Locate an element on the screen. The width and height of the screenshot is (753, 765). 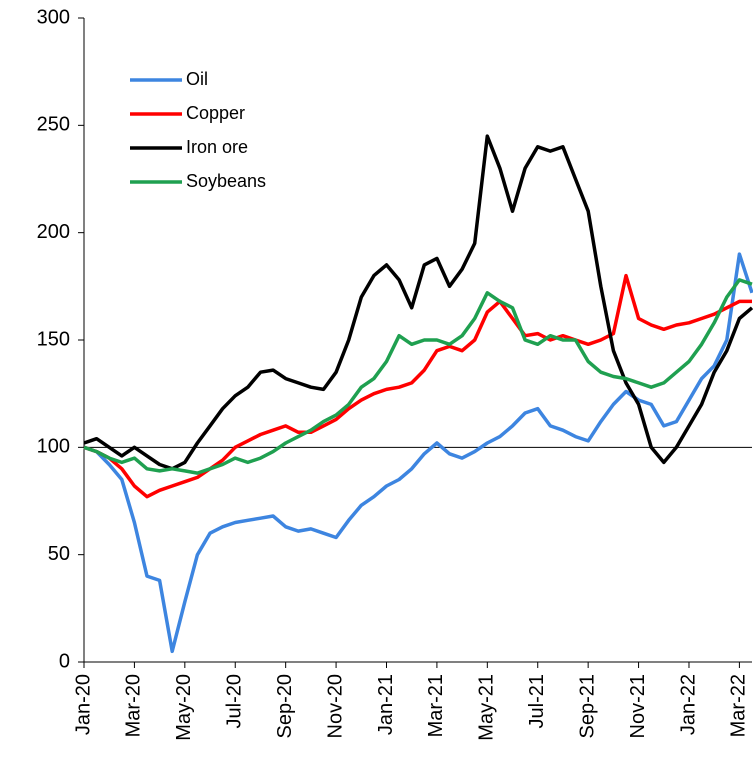
y-tick-label: 300 is located at coordinates (53, 17).